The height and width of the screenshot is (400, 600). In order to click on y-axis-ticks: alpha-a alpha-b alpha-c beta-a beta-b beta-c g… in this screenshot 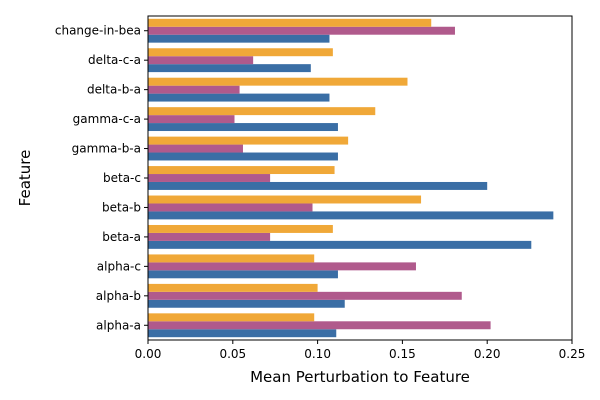, I will do `click(101, 178)`.